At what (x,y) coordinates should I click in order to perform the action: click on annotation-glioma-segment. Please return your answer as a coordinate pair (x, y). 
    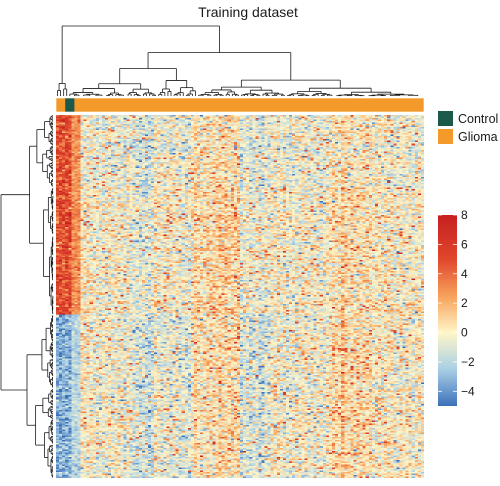
    Looking at the image, I should click on (240, 105).